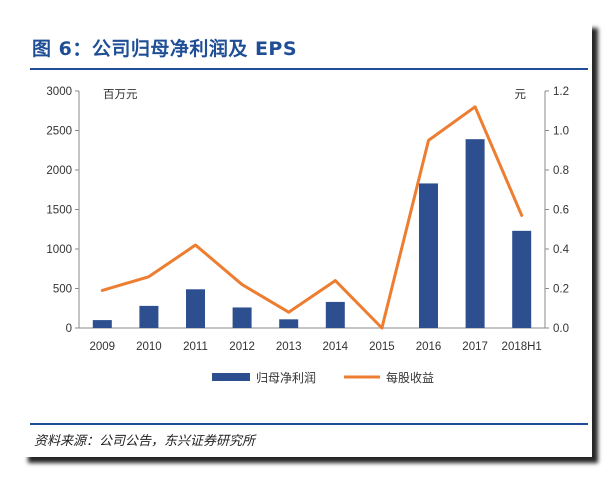  I want to click on left-tick-label: 2000, so click(59, 171).